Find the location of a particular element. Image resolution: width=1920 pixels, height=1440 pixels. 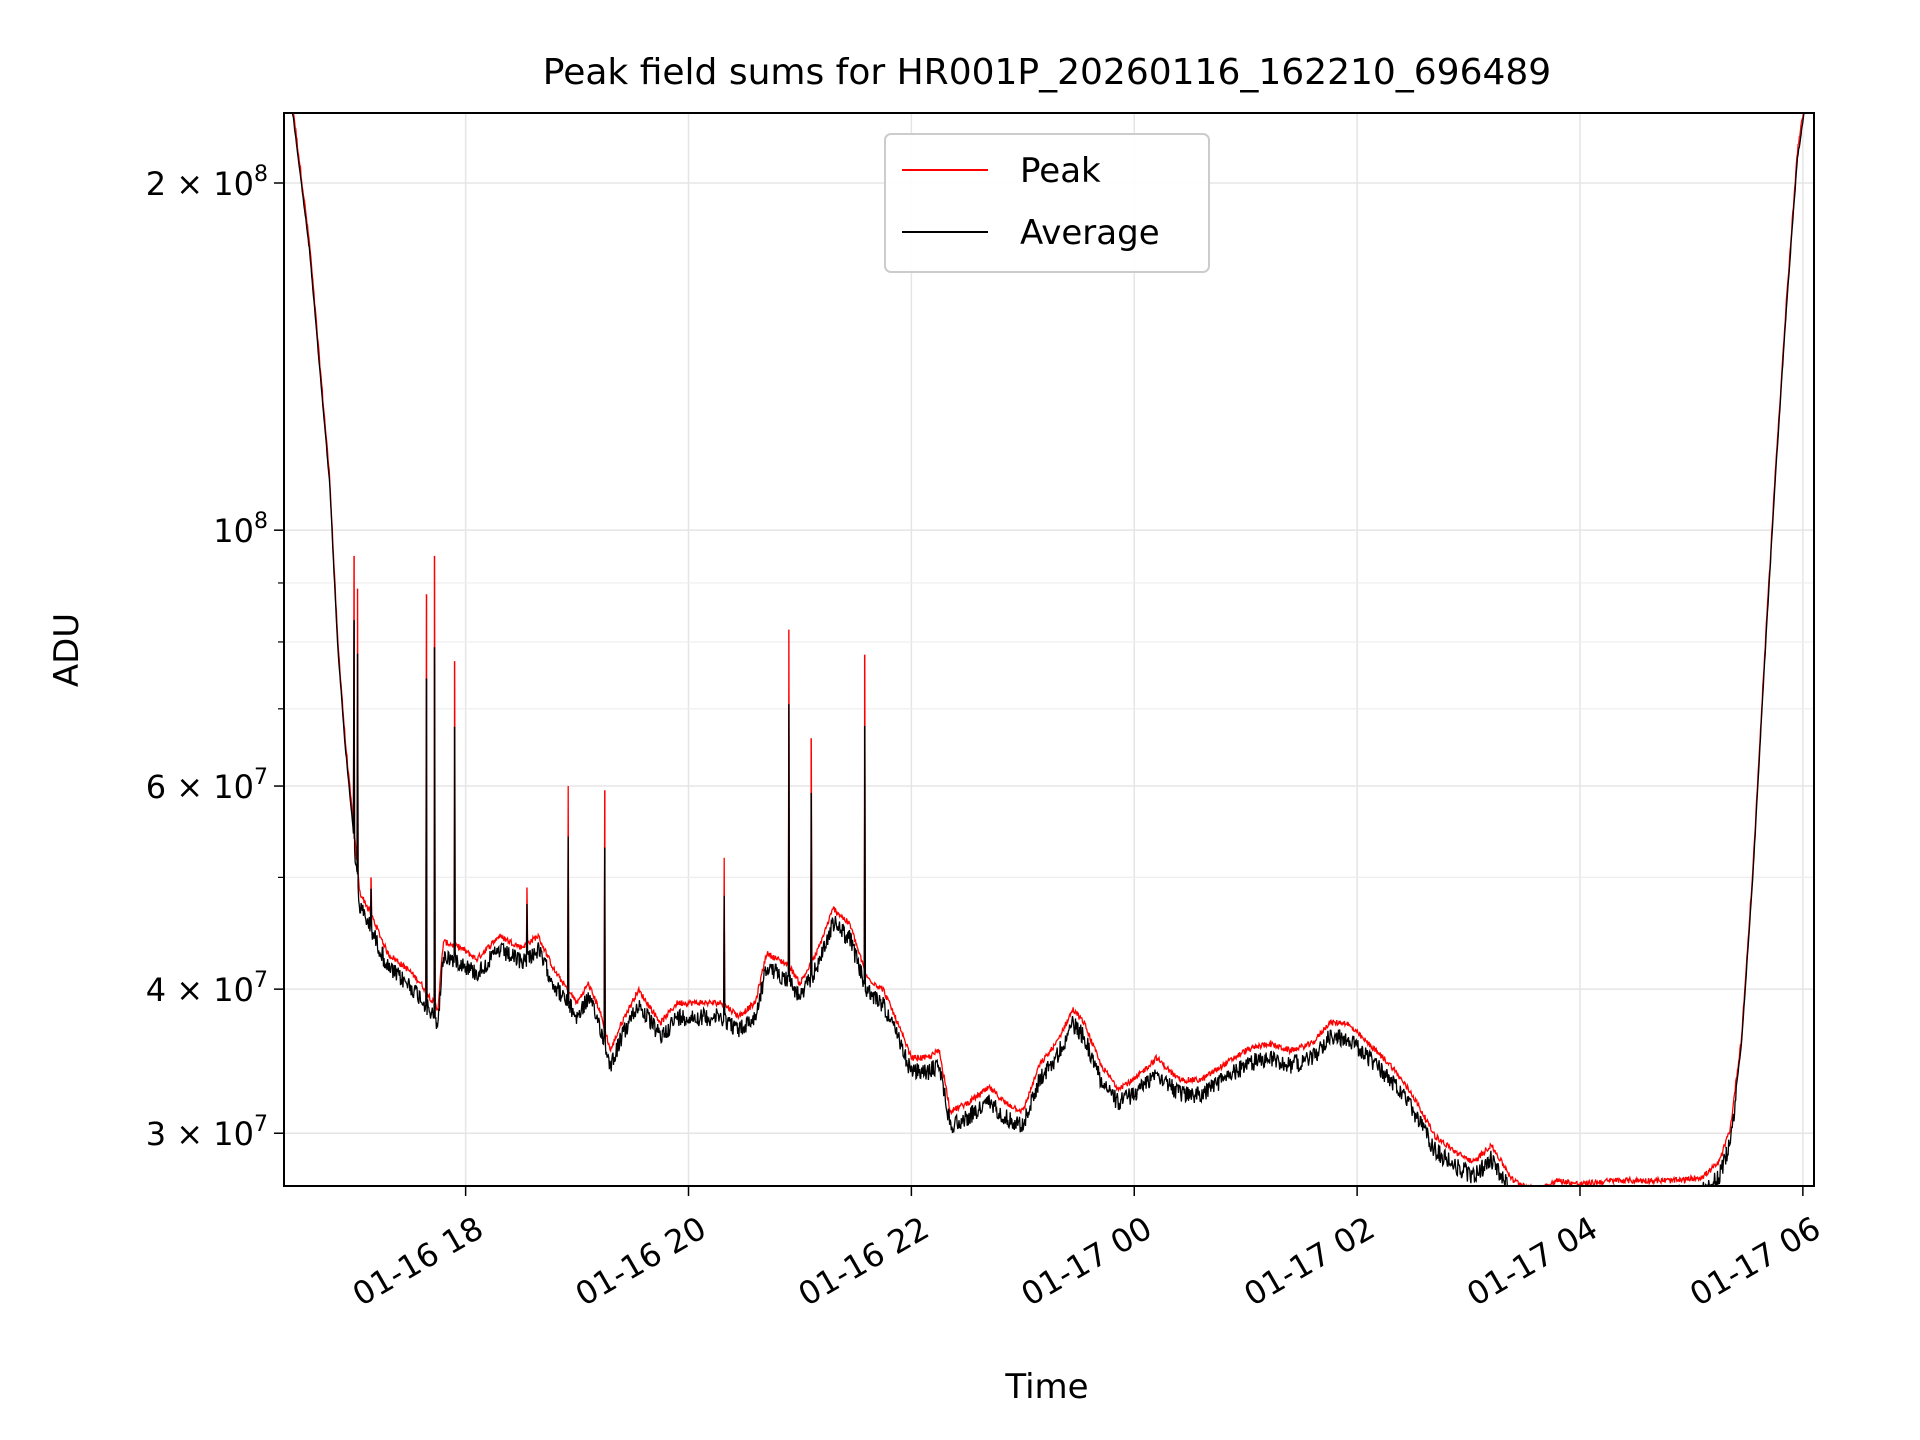

y-tick-label: 3 × 107 is located at coordinates (207, 1132).